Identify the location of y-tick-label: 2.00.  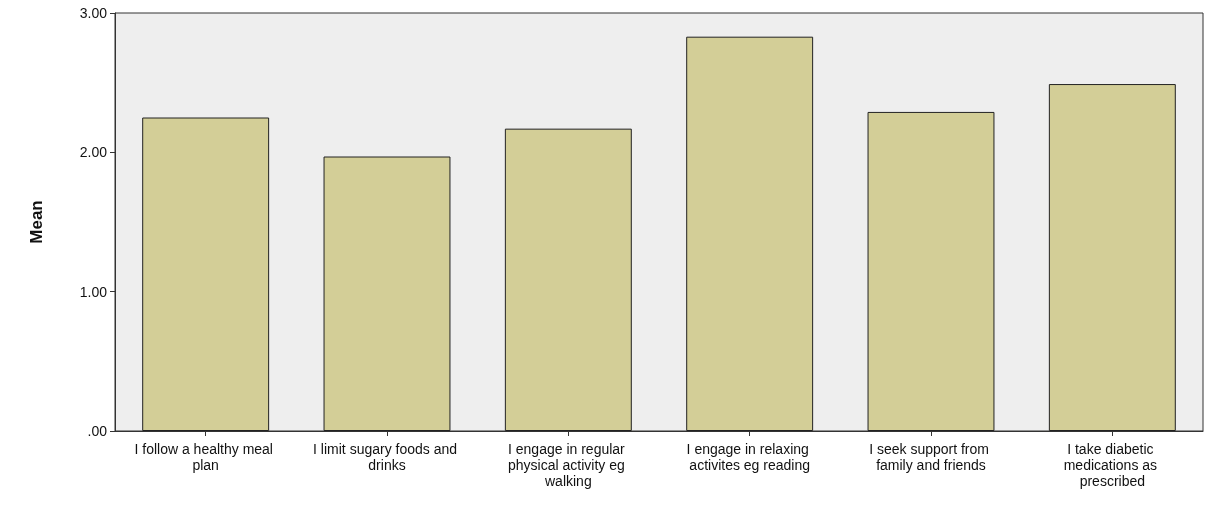
(93, 152).